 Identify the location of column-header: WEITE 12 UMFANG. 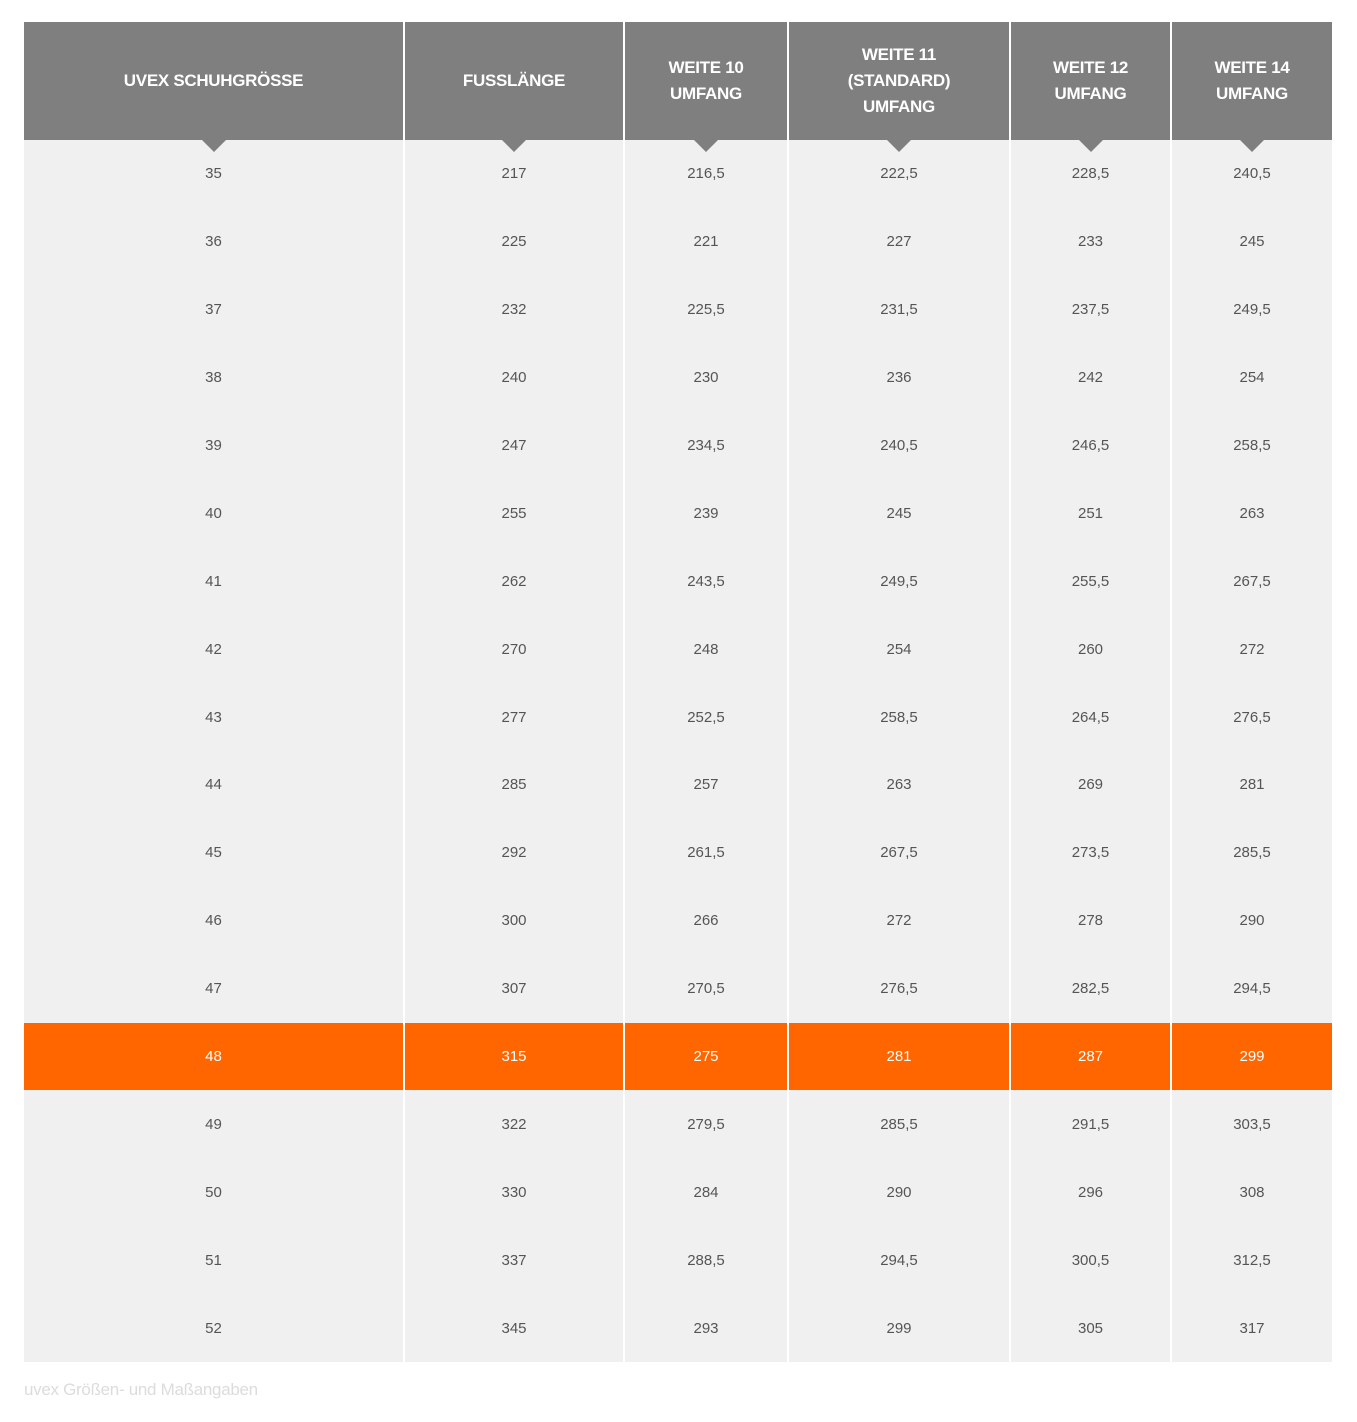
(1090, 87).